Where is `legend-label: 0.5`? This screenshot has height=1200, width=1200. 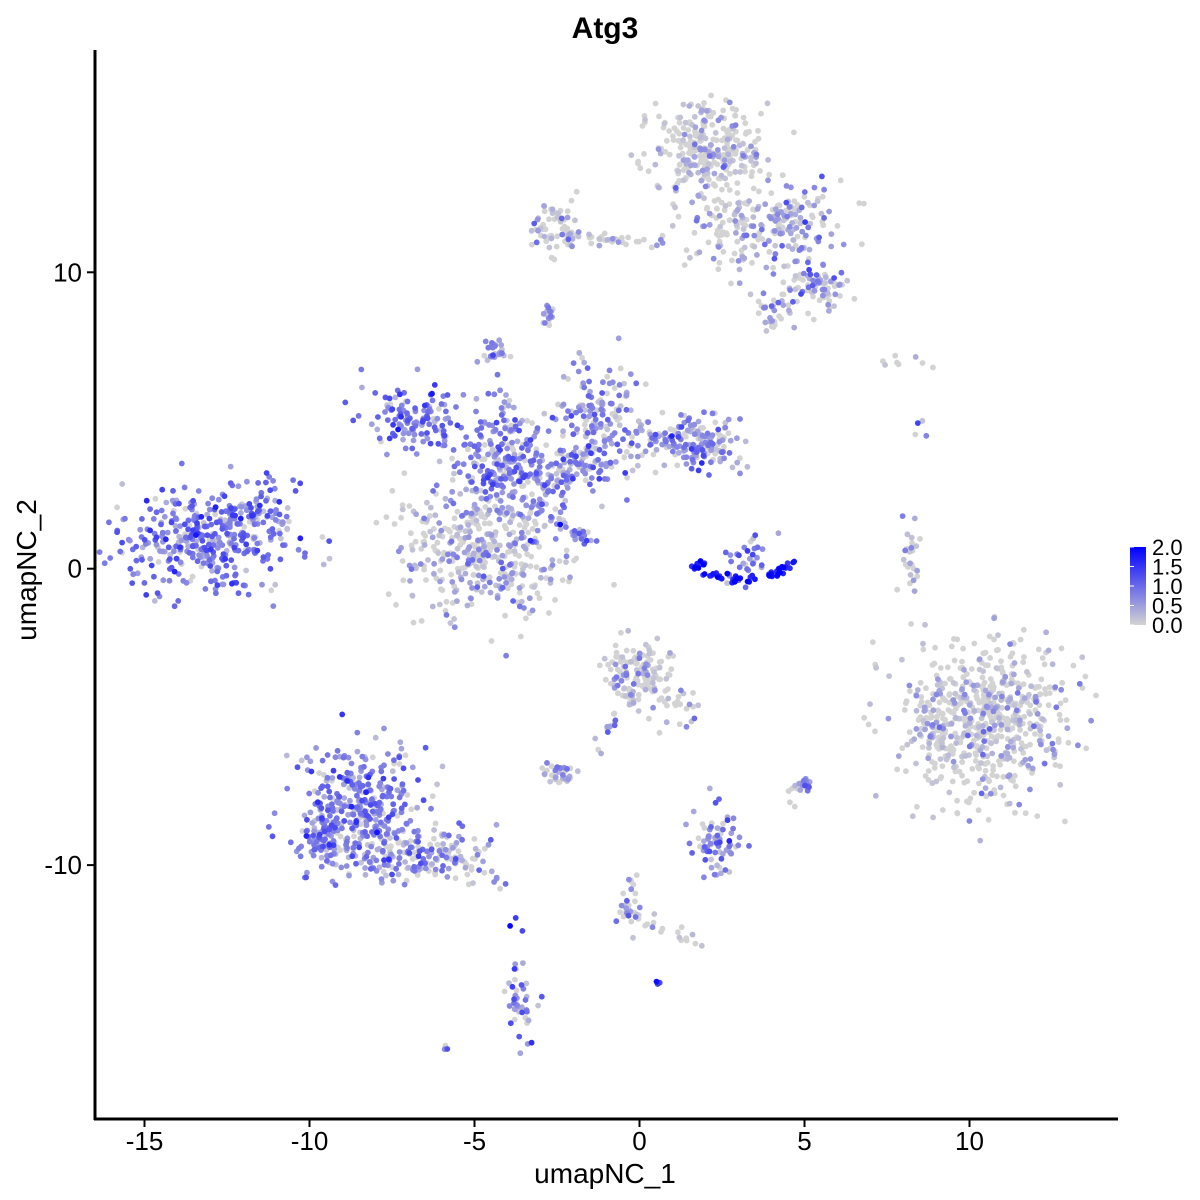
legend-label: 0.5 is located at coordinates (1167, 606).